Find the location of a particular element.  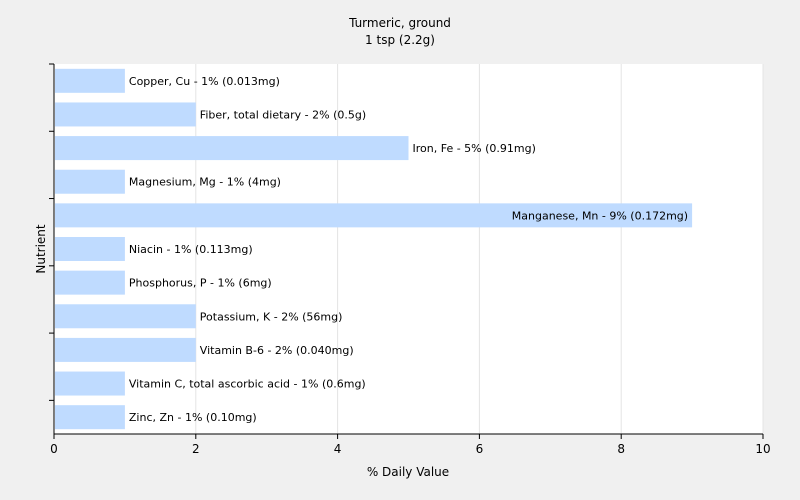

bar-label: Potassium, K - 2% (56mg) is located at coordinates (271, 316).